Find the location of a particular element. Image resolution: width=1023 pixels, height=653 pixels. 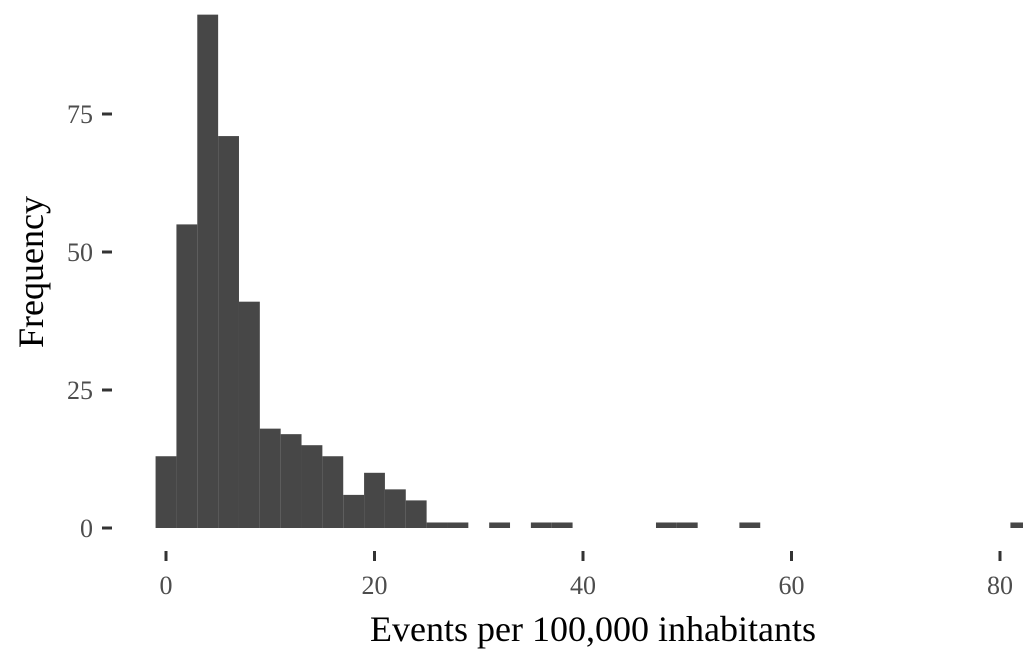

x-tick-label: 60 is located at coordinates (792, 585).